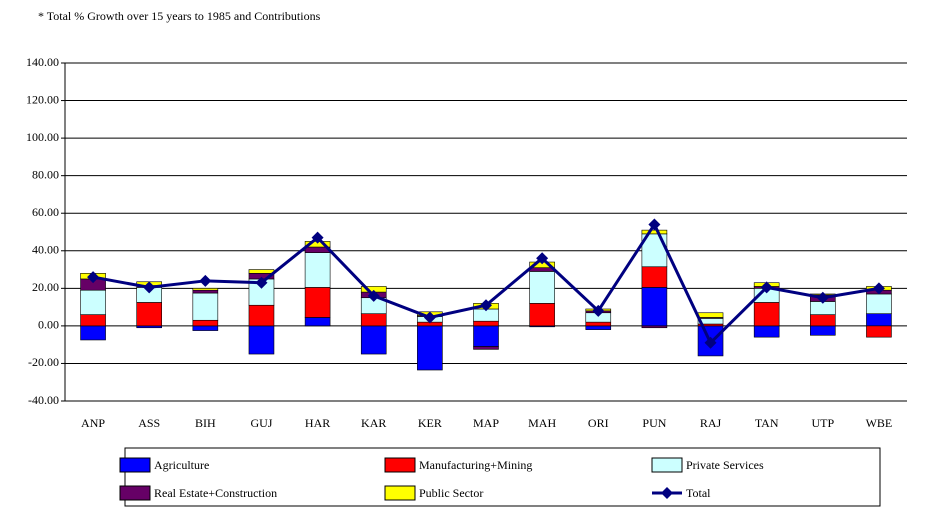  Describe the element at coordinates (205, 423) in the screenshot. I see `x-tick-label: BIH` at that location.